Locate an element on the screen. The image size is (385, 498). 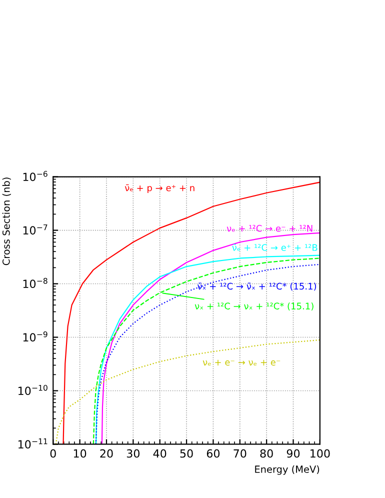
y-tick-label: 10$^{−9}$ is located at coordinates (35, 336).